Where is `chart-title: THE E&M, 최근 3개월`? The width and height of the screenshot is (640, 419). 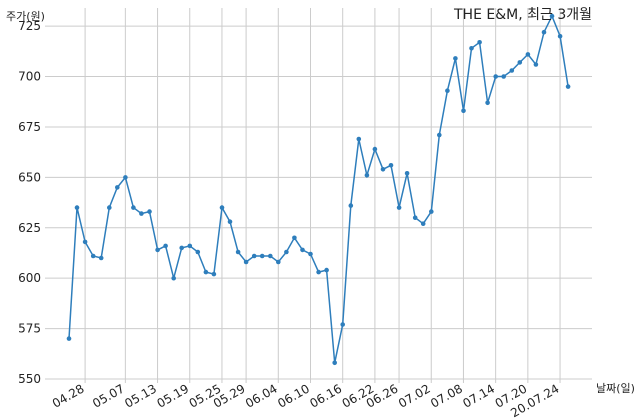 chart-title: THE E&M, 최근 3개월 is located at coordinates (522, 15).